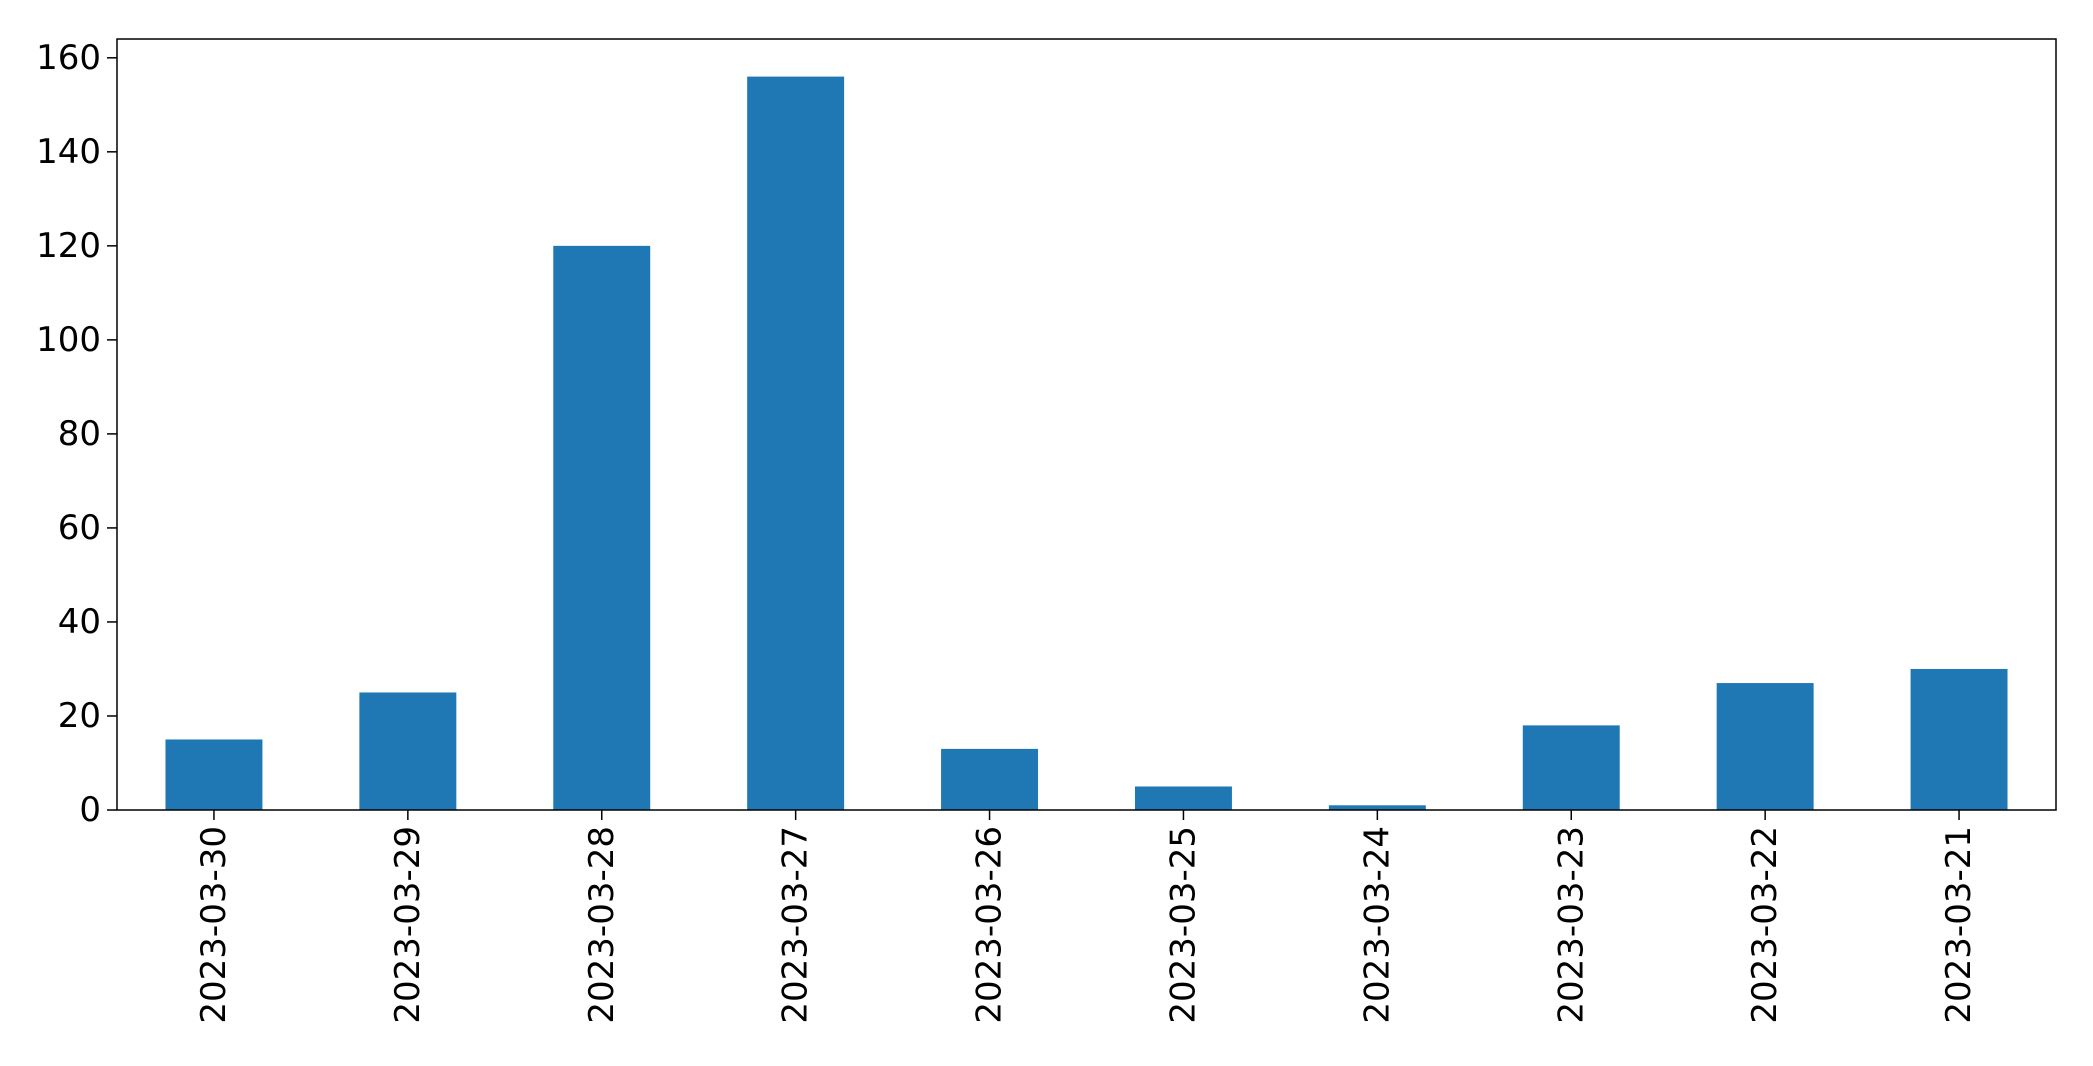 This screenshot has height=1066, width=2093. Describe the element at coordinates (68, 58) in the screenshot. I see `y-tick-label: 160` at that location.